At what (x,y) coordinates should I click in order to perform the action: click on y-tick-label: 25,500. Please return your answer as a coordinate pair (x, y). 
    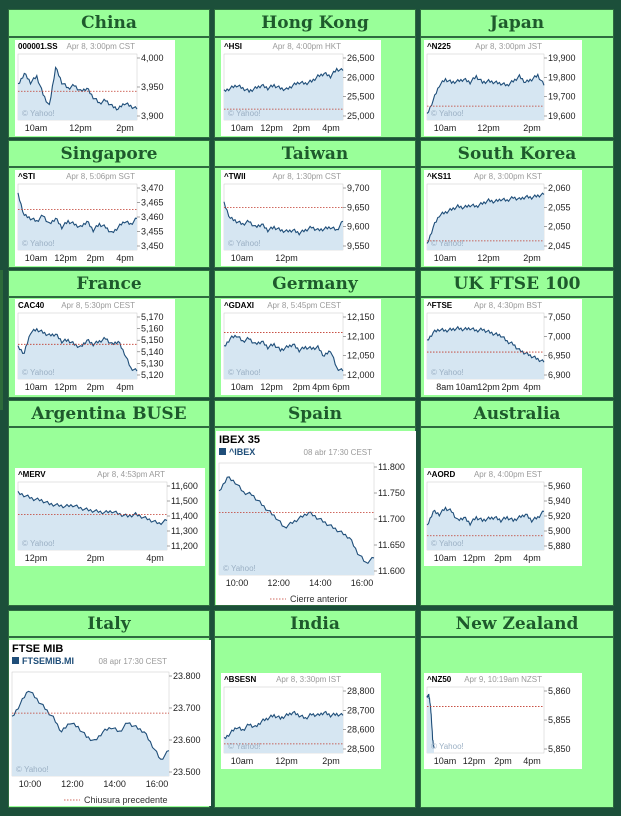
    Looking at the image, I should click on (361, 97).